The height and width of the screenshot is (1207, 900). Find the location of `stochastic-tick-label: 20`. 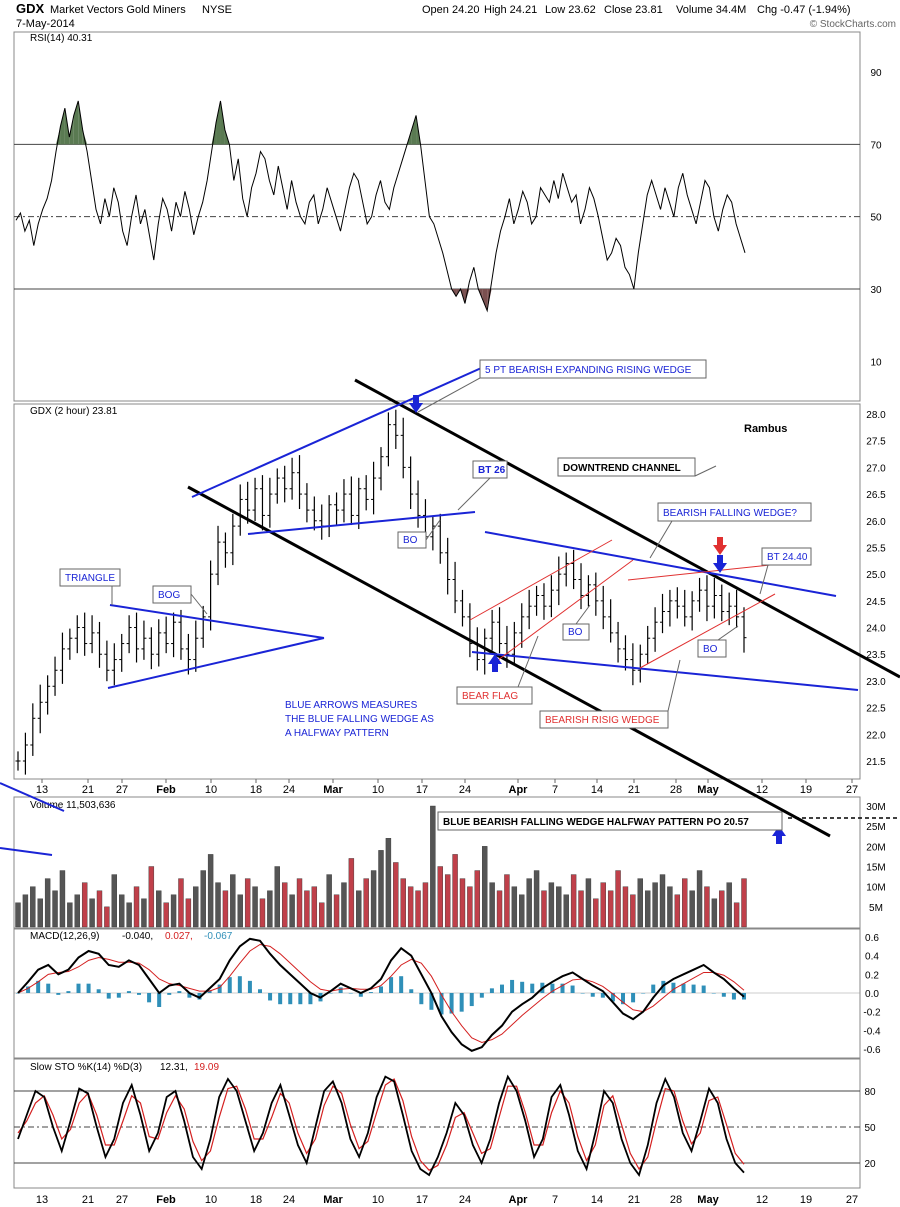

stochastic-tick-label: 20 is located at coordinates (870, 1164).